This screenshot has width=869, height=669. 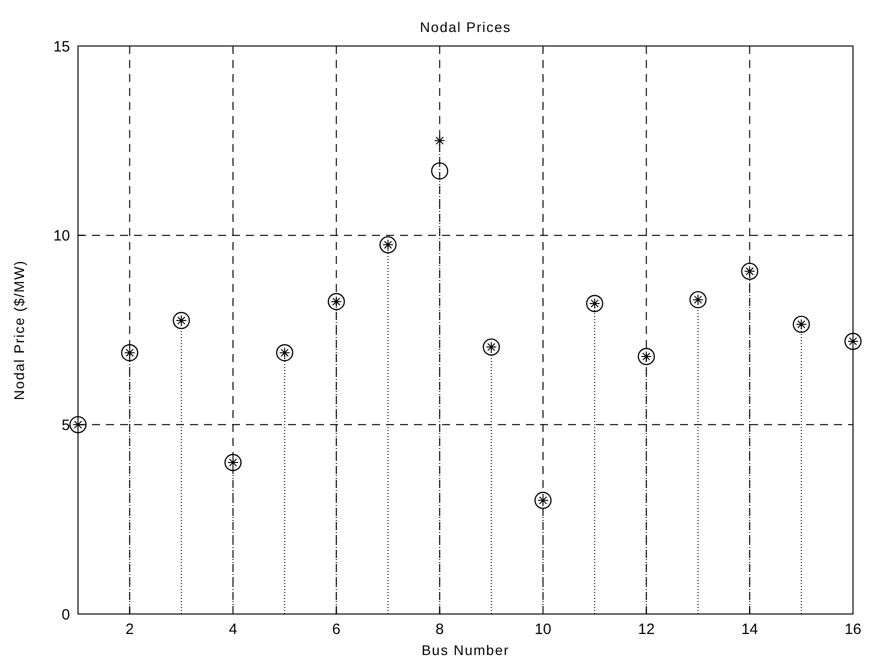 What do you see at coordinates (233, 629) in the screenshot?
I see `x-tick-label: 4` at bounding box center [233, 629].